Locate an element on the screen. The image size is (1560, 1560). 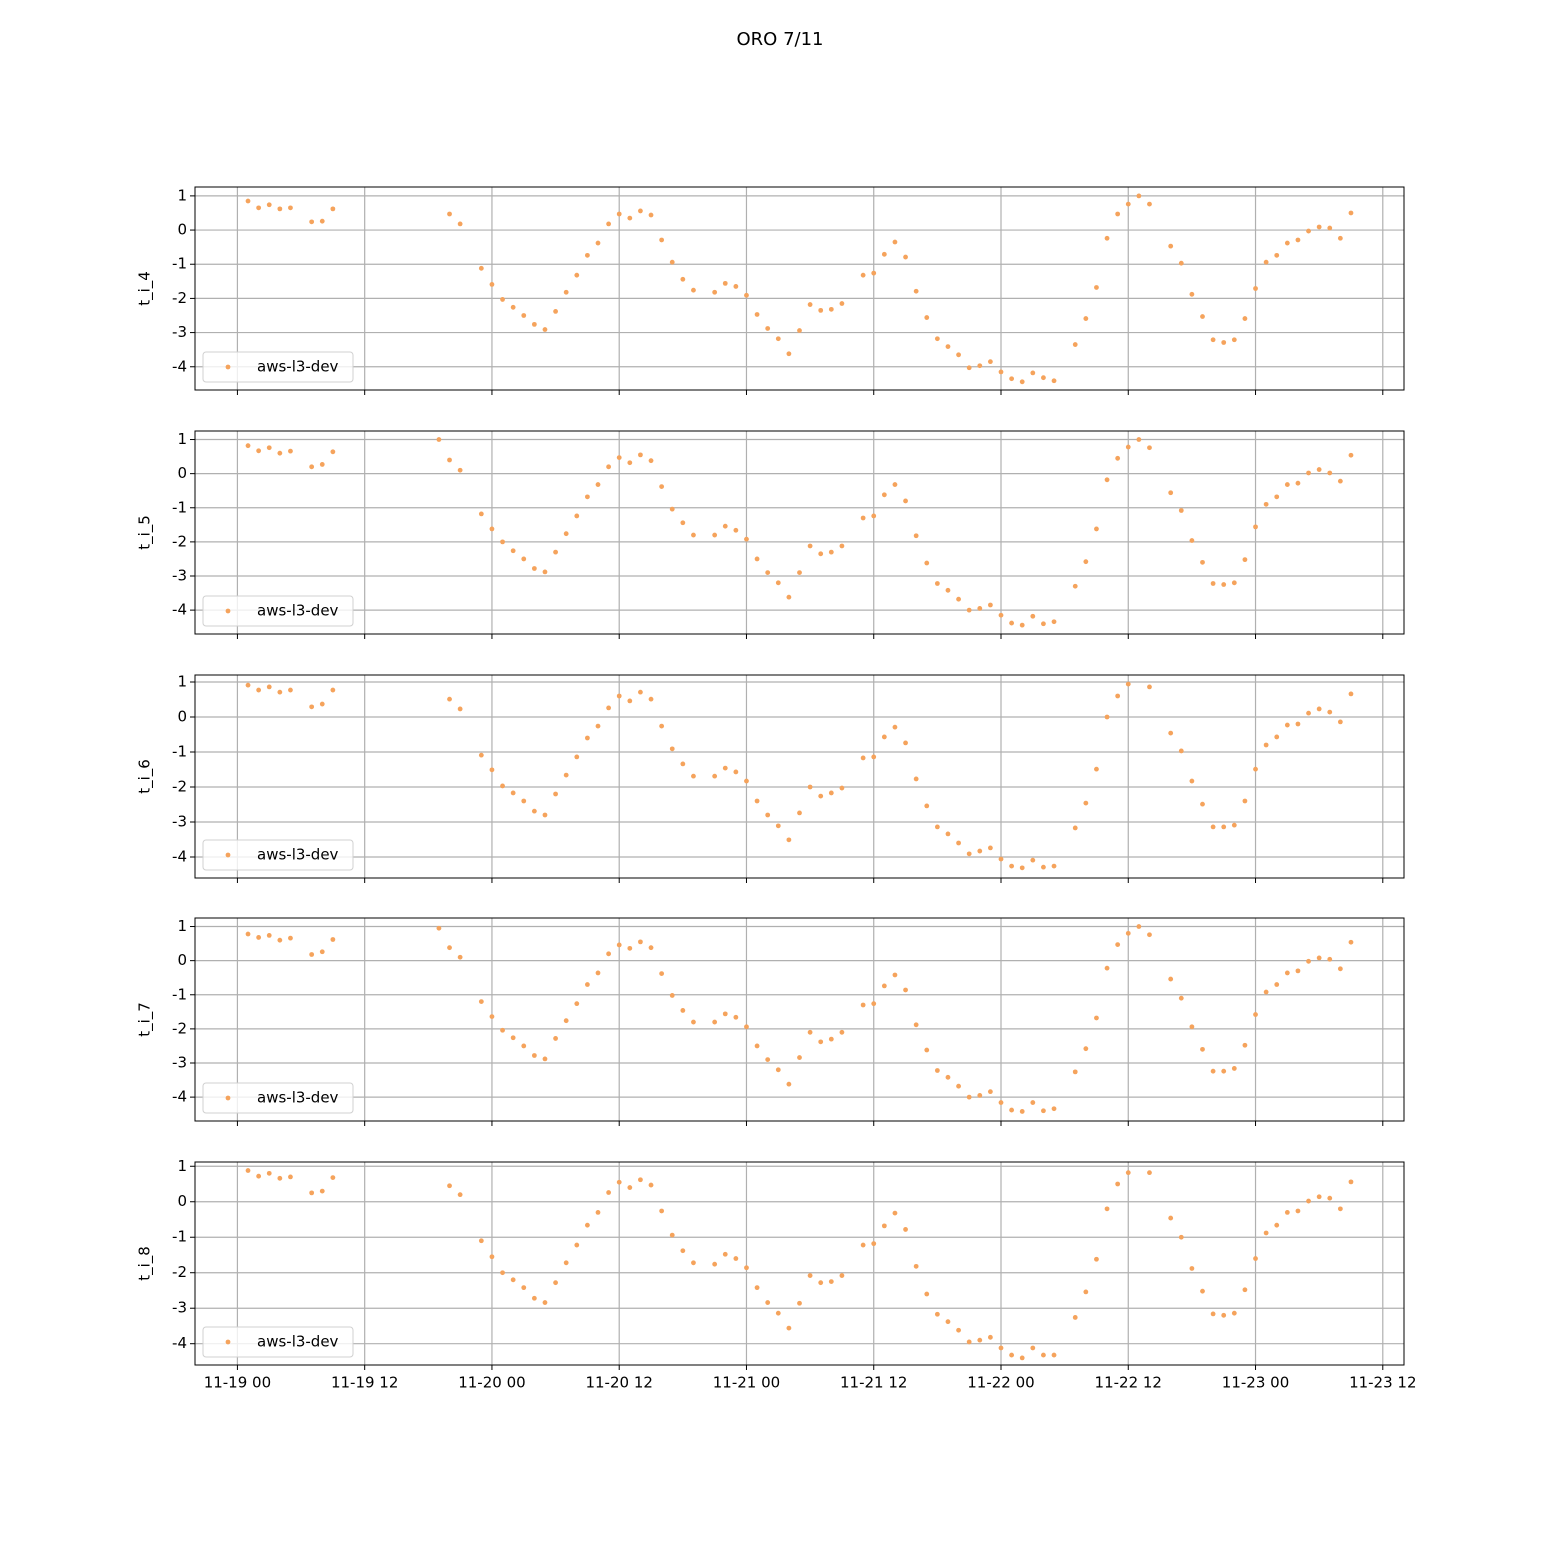
y-tick-label: -2 is located at coordinates (179, 787).